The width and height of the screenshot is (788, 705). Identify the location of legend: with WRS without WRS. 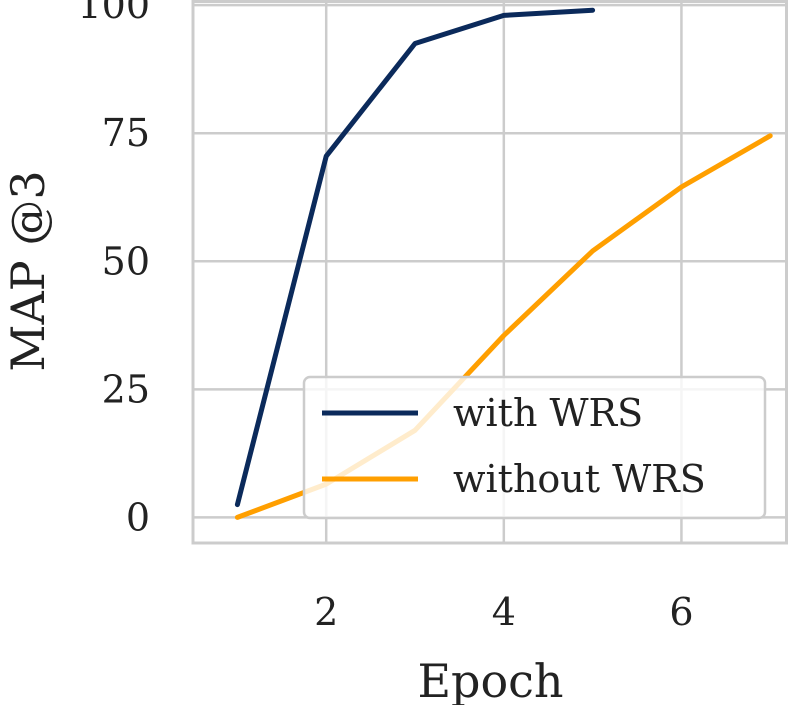
(534, 447).